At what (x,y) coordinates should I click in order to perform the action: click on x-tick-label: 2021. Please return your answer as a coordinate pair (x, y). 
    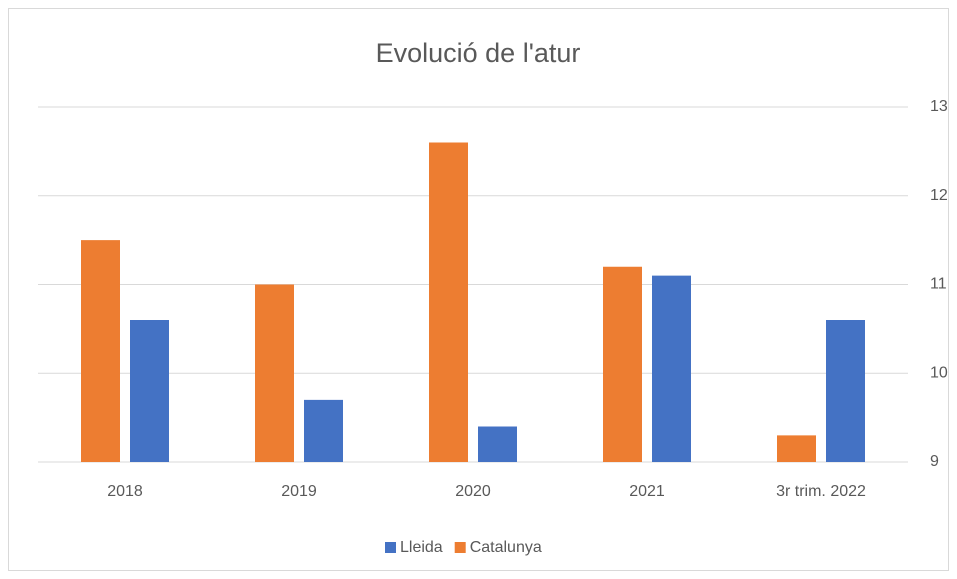
    Looking at the image, I should click on (647, 491).